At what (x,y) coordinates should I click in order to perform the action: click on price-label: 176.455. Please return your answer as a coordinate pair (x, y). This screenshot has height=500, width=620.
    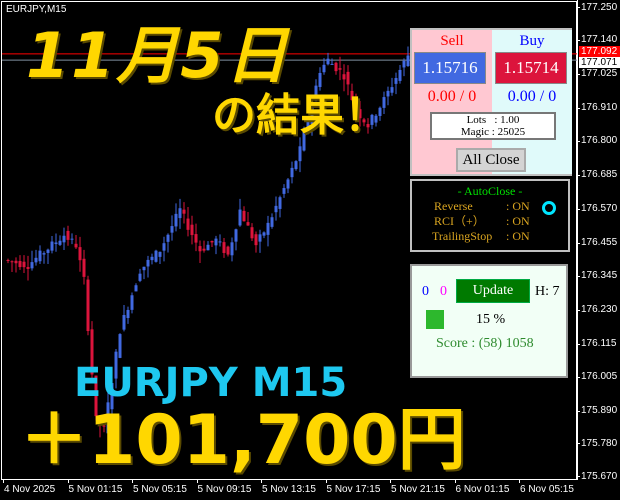
    Looking at the image, I should click on (599, 243).